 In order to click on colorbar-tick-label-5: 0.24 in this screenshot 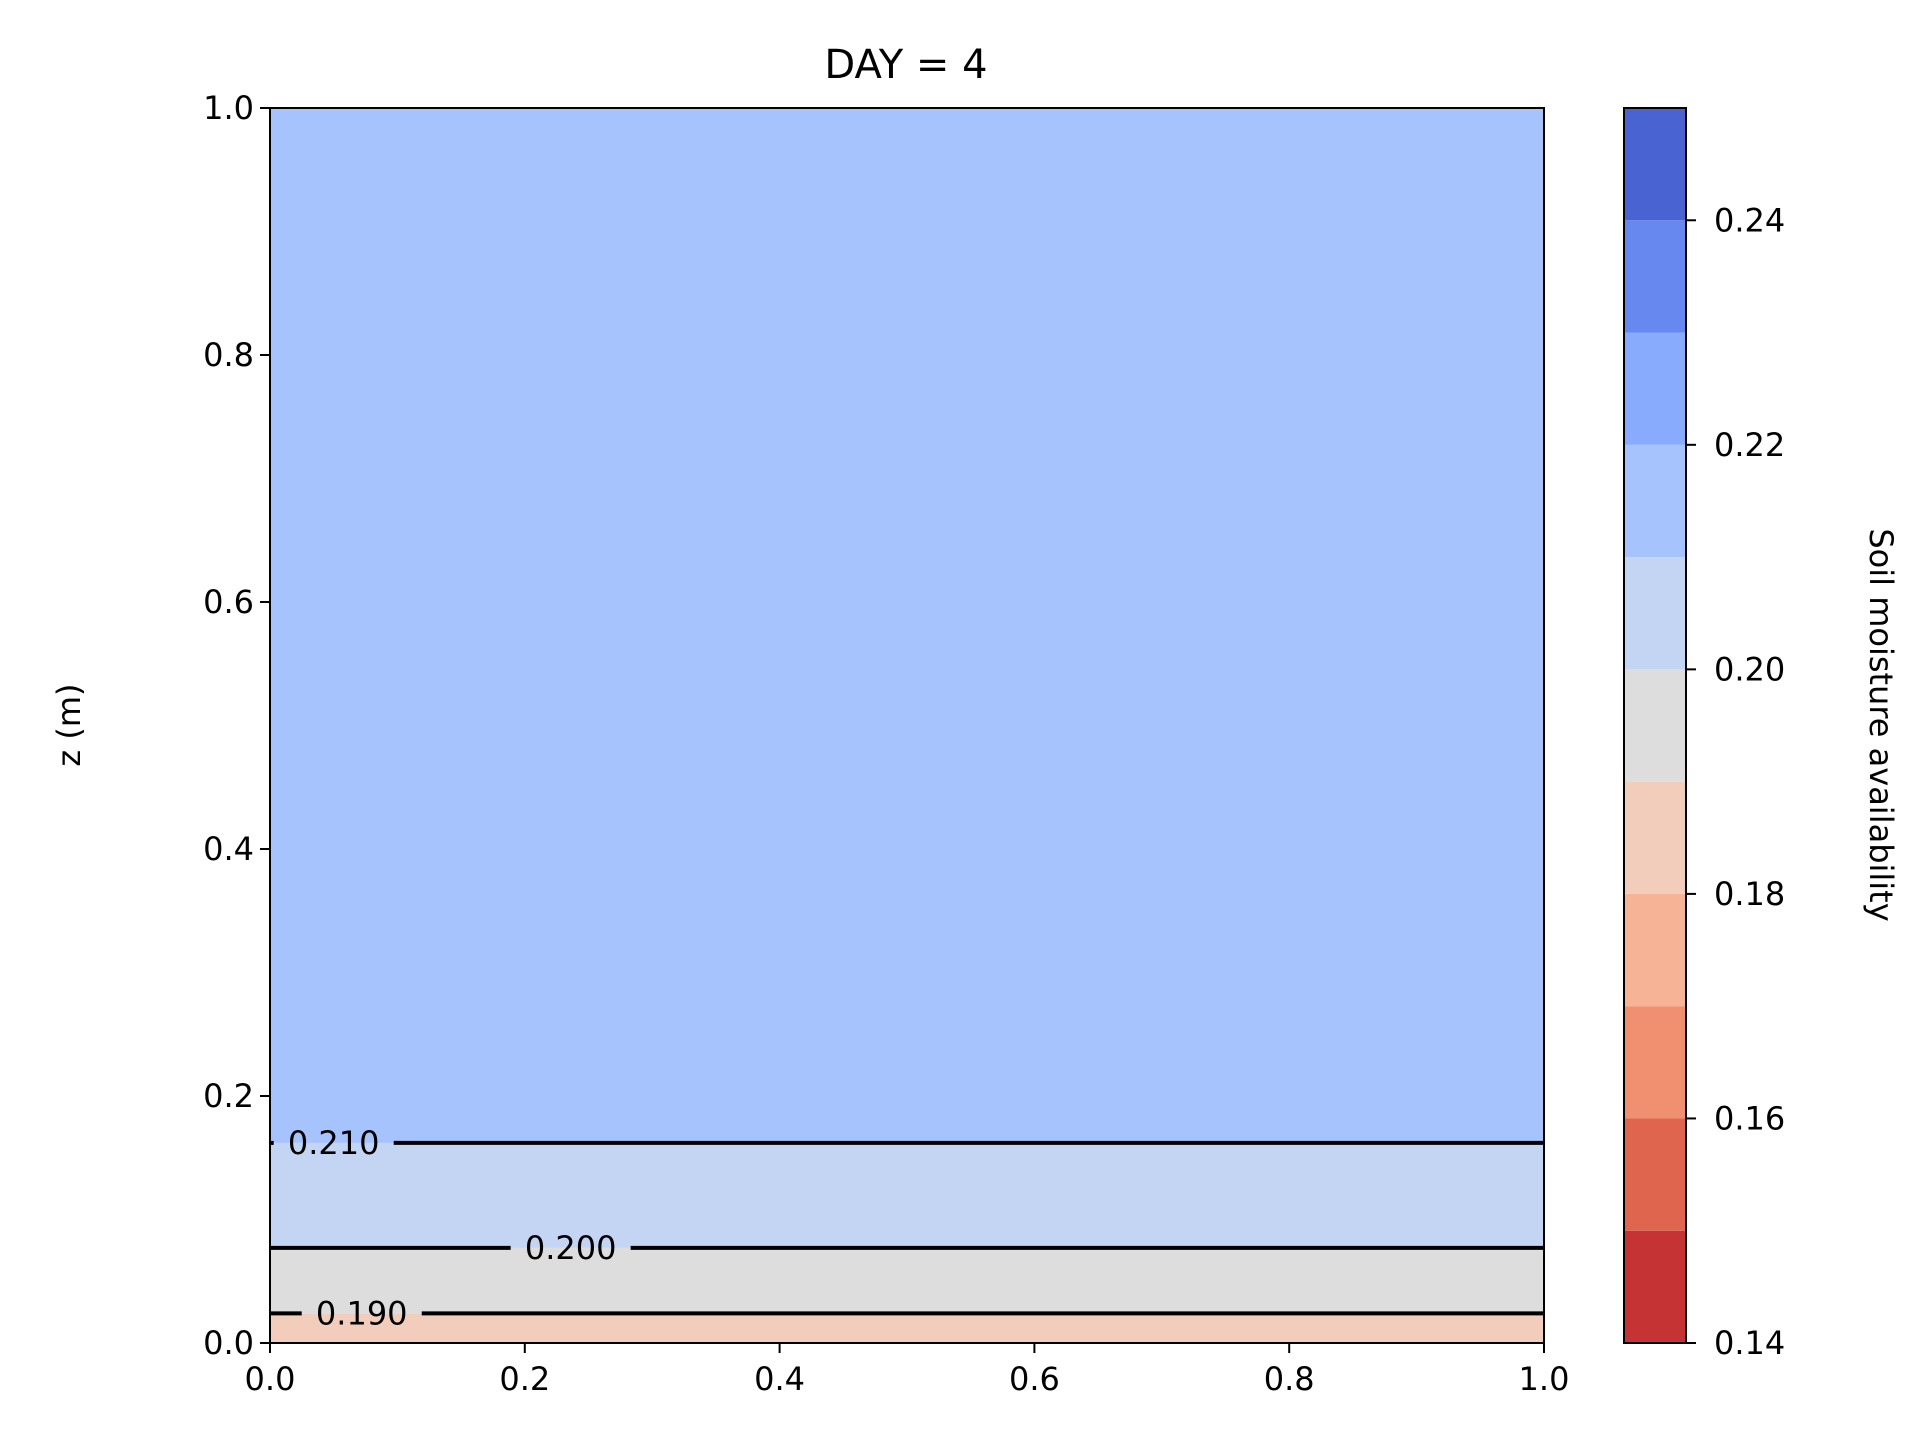, I will do `click(1749, 220)`.